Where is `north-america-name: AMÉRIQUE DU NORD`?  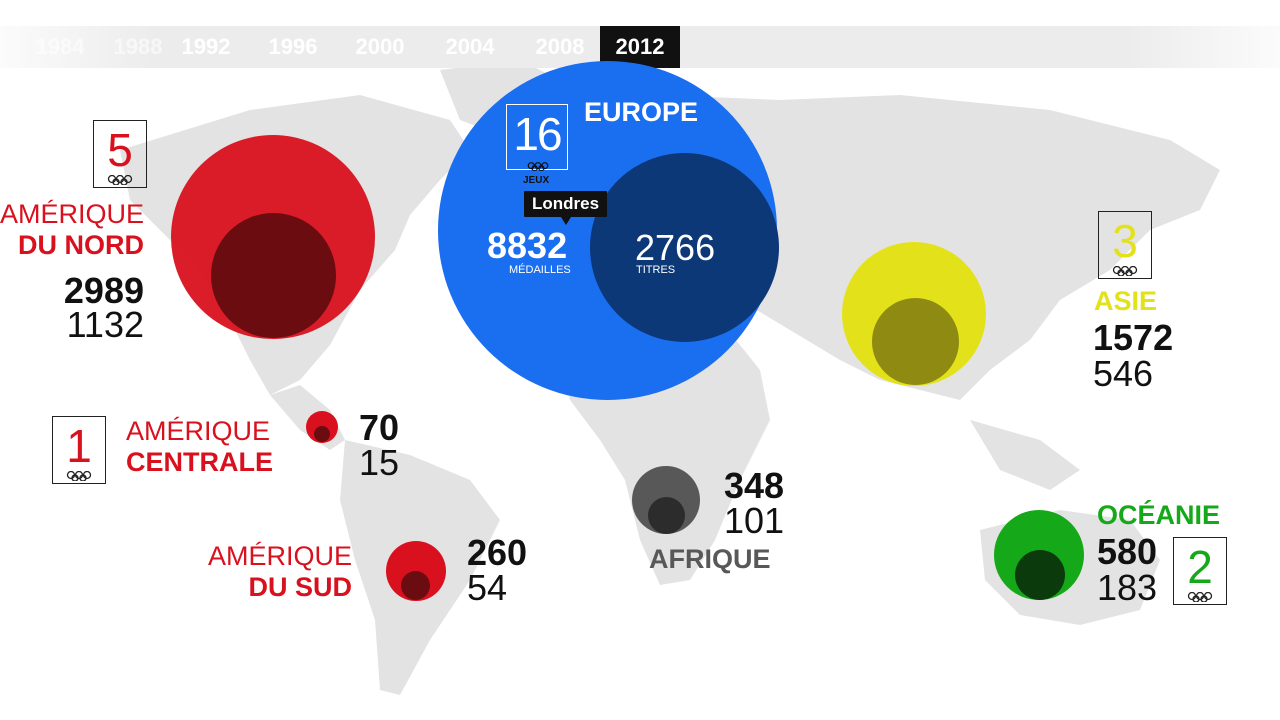 north-america-name: AMÉRIQUE DU NORD is located at coordinates (72, 230).